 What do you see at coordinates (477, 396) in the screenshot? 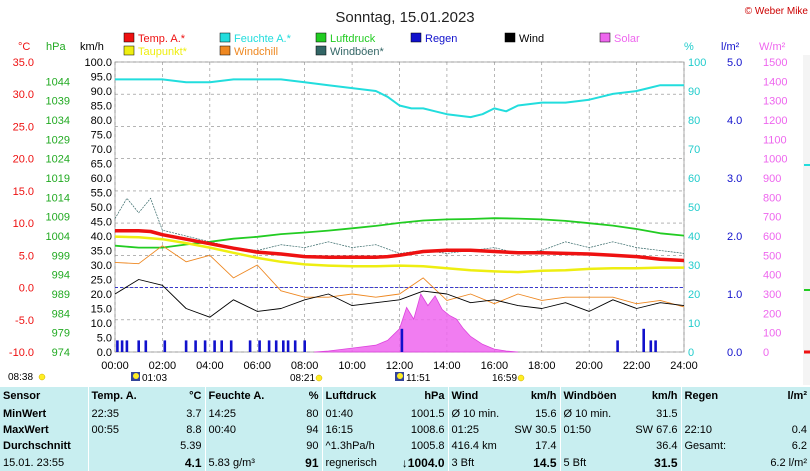
I see `stats-col-wind: Wind` at bounding box center [477, 396].